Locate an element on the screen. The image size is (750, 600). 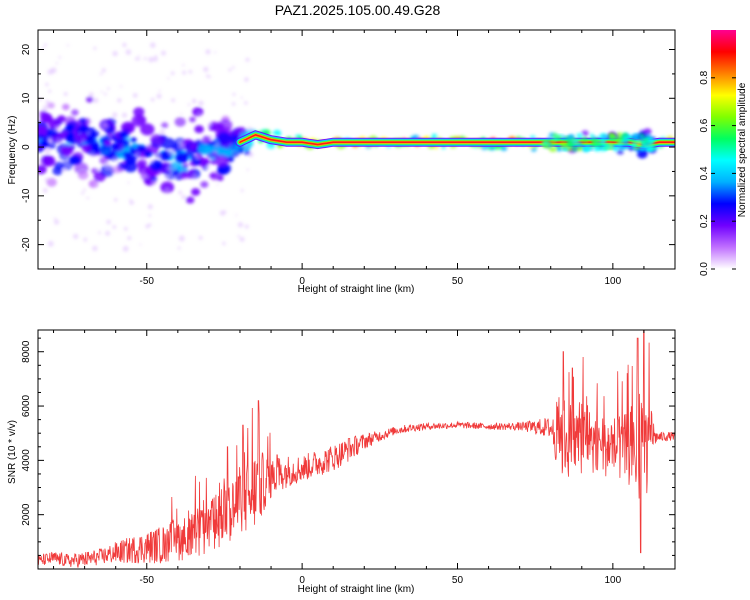
colorbar-gradient is located at coordinates (723, 149).